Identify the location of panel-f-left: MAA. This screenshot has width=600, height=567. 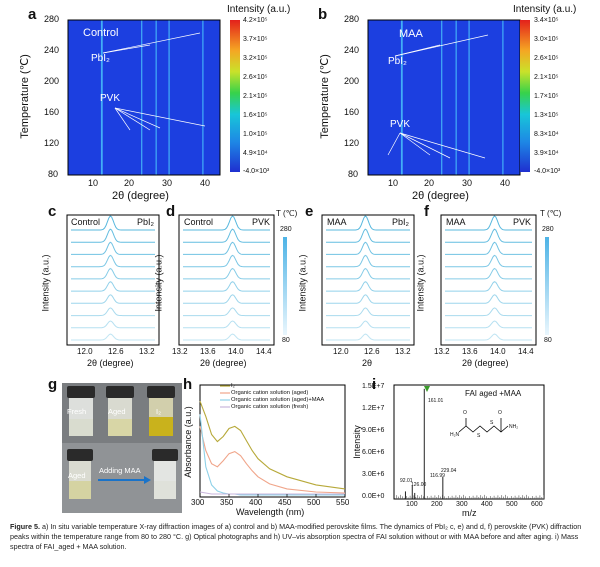
(456, 222).